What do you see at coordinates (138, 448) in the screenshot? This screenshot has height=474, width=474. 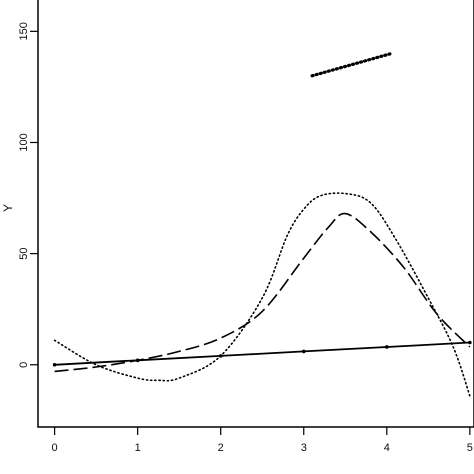 I see `x-tick-label-1: 1` at bounding box center [138, 448].